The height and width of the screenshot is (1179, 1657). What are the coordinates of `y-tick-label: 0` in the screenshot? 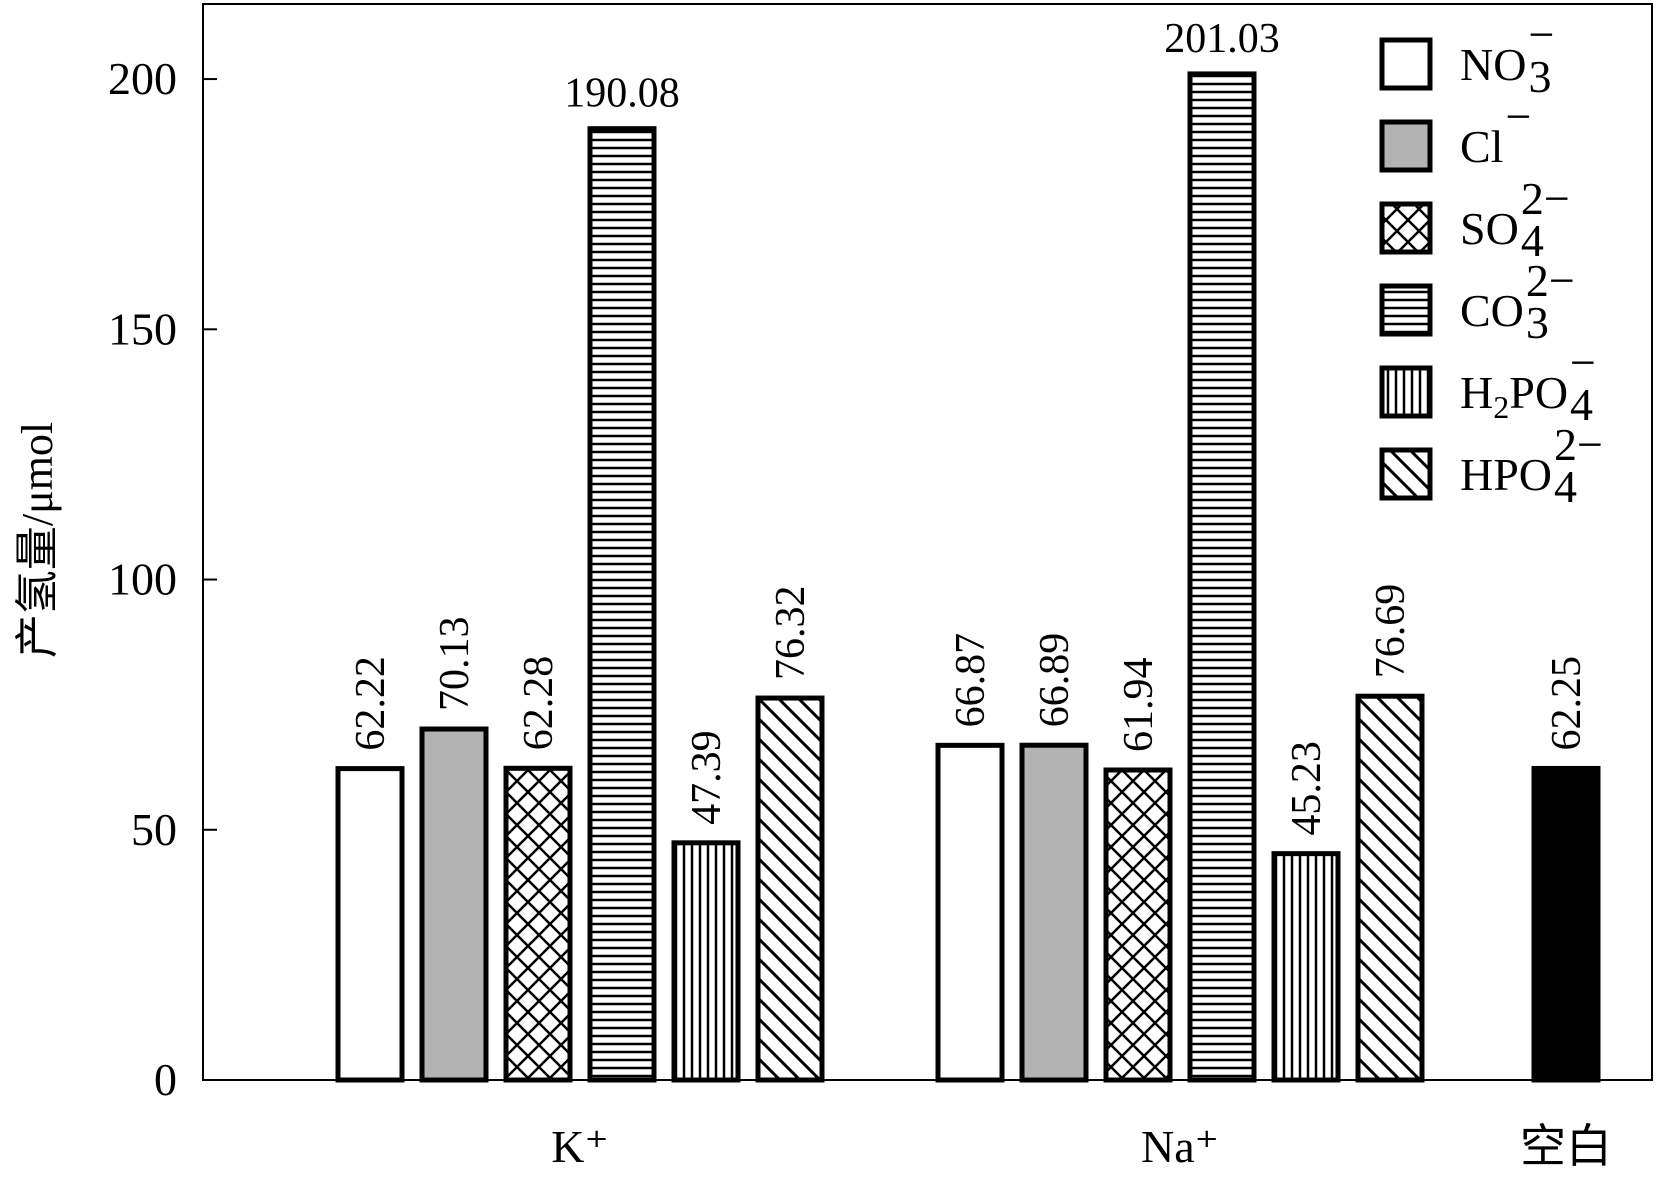 It's located at (165, 1079).